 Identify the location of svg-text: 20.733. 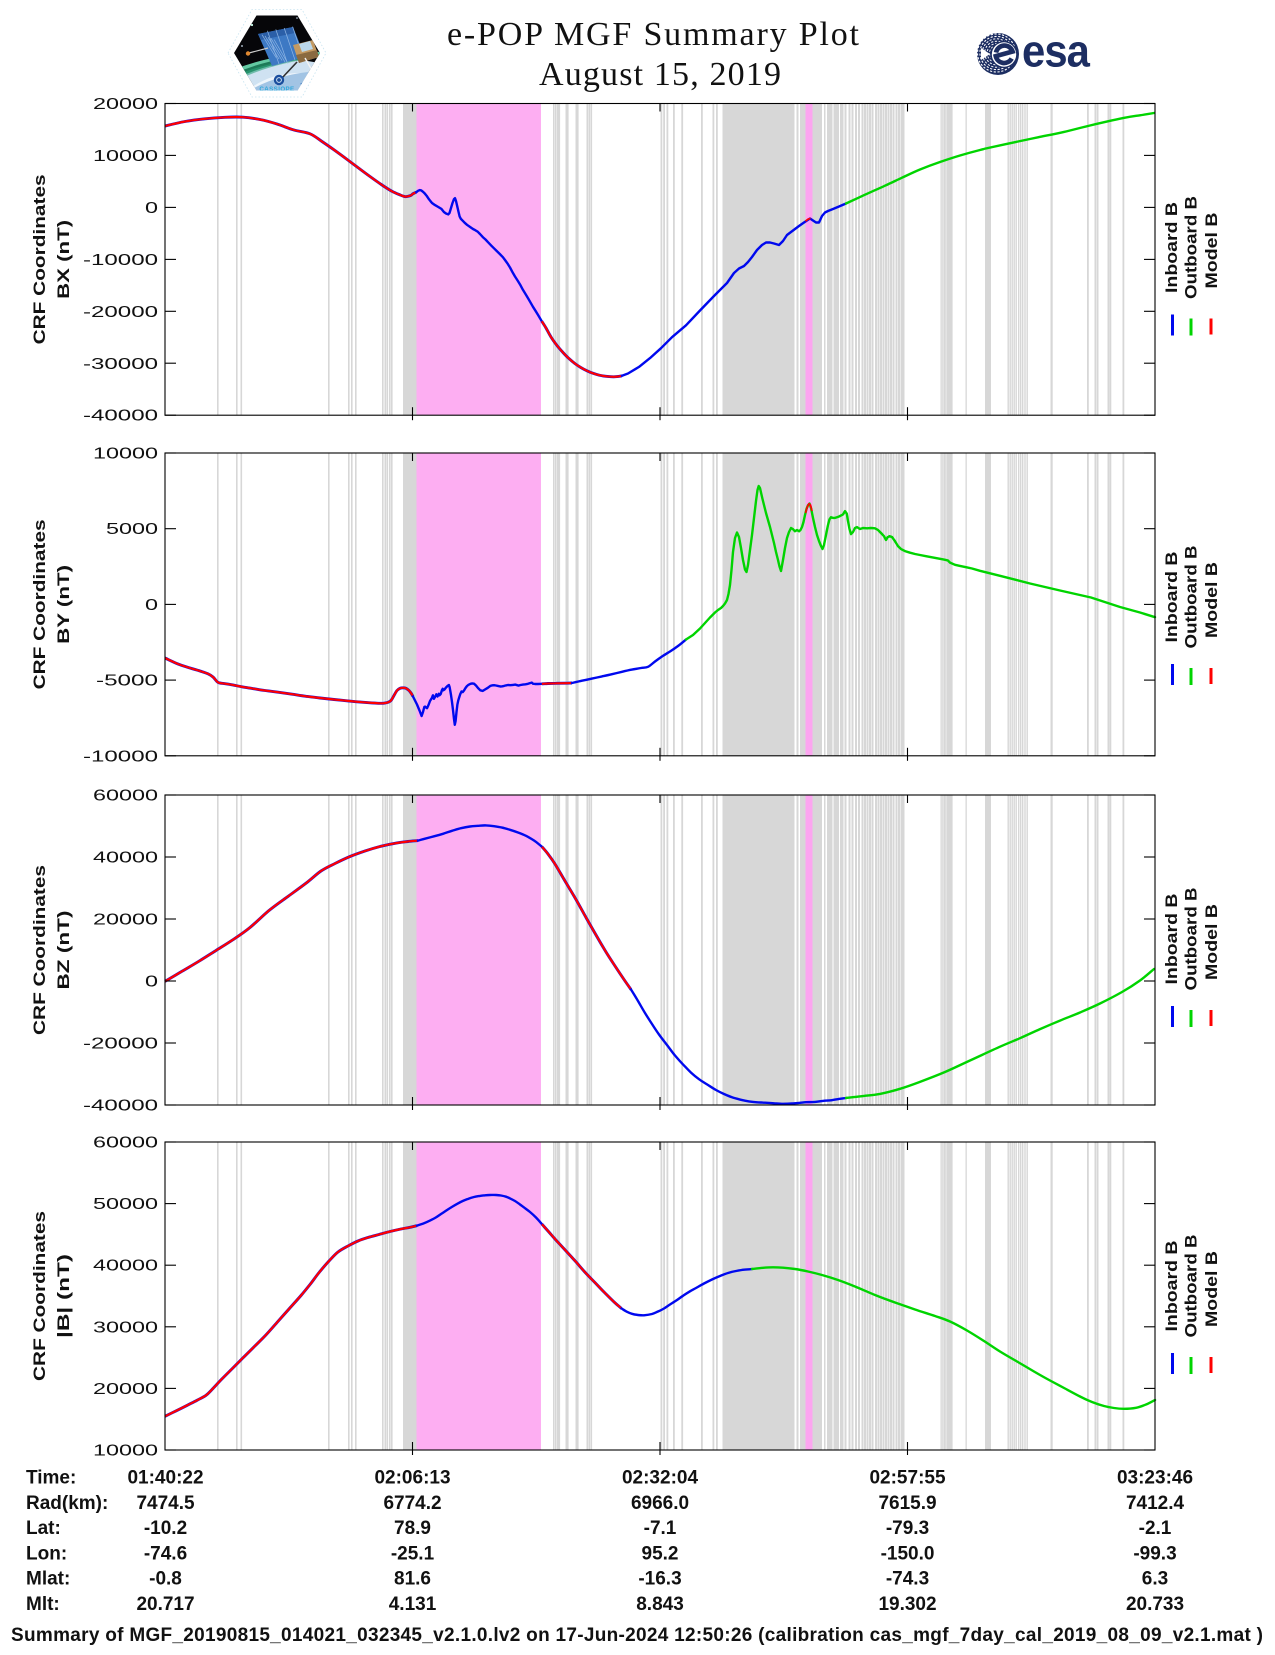
(1155, 1604).